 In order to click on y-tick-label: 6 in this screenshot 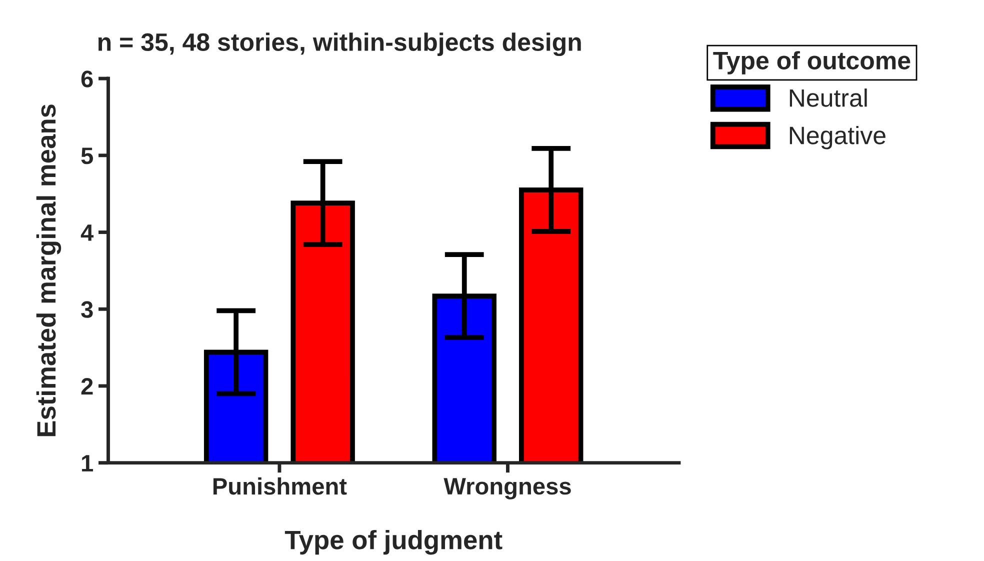, I will do `click(87, 79)`.